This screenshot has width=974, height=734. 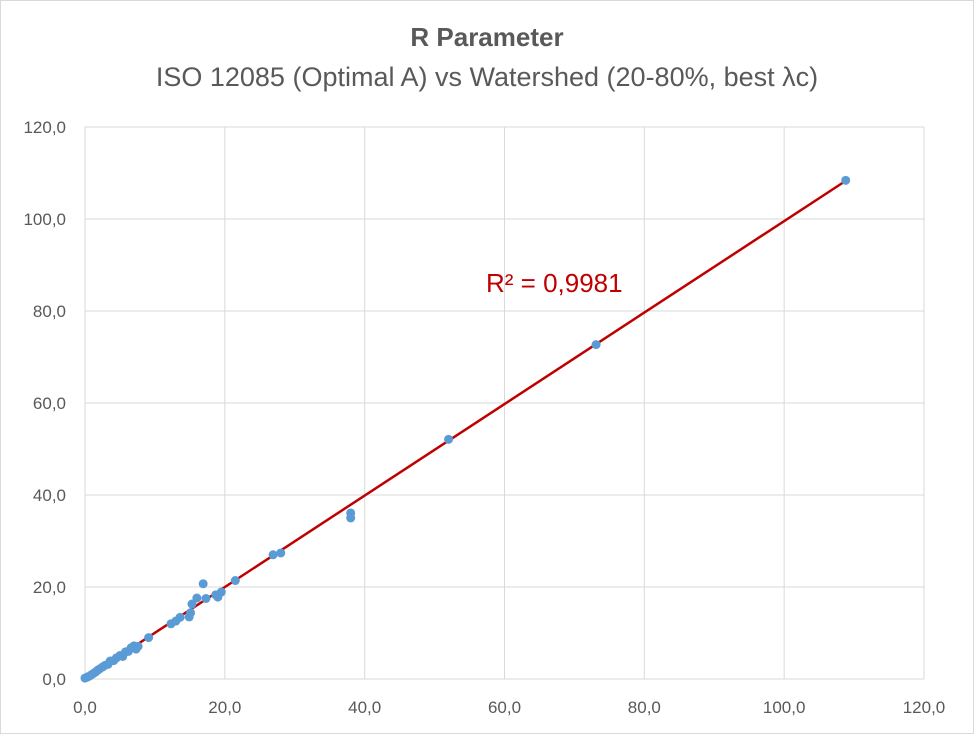 I want to click on y-tick-label: 100,0, so click(x=44, y=219).